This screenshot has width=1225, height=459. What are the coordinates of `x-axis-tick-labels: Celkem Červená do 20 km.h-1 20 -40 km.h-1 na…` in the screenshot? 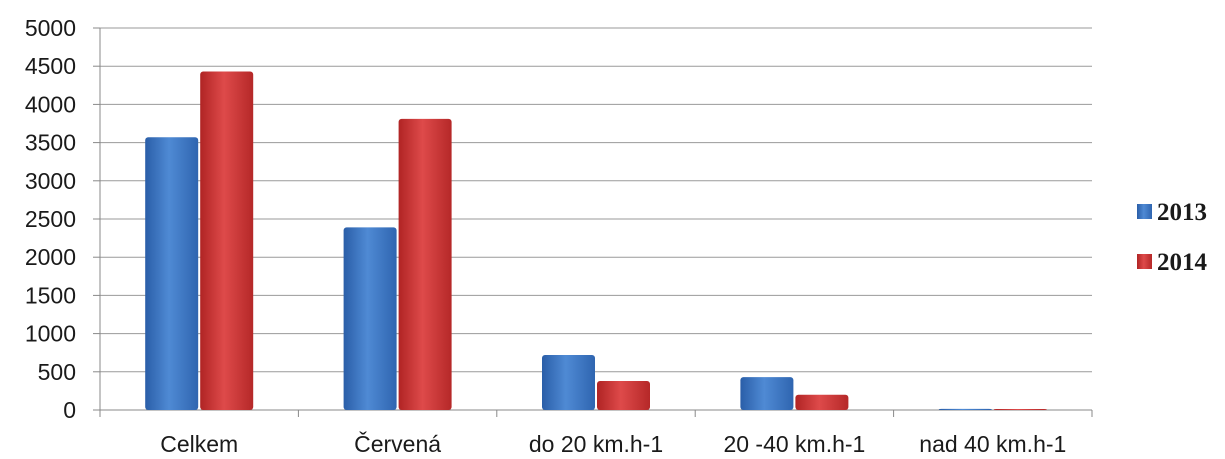 It's located at (613, 443).